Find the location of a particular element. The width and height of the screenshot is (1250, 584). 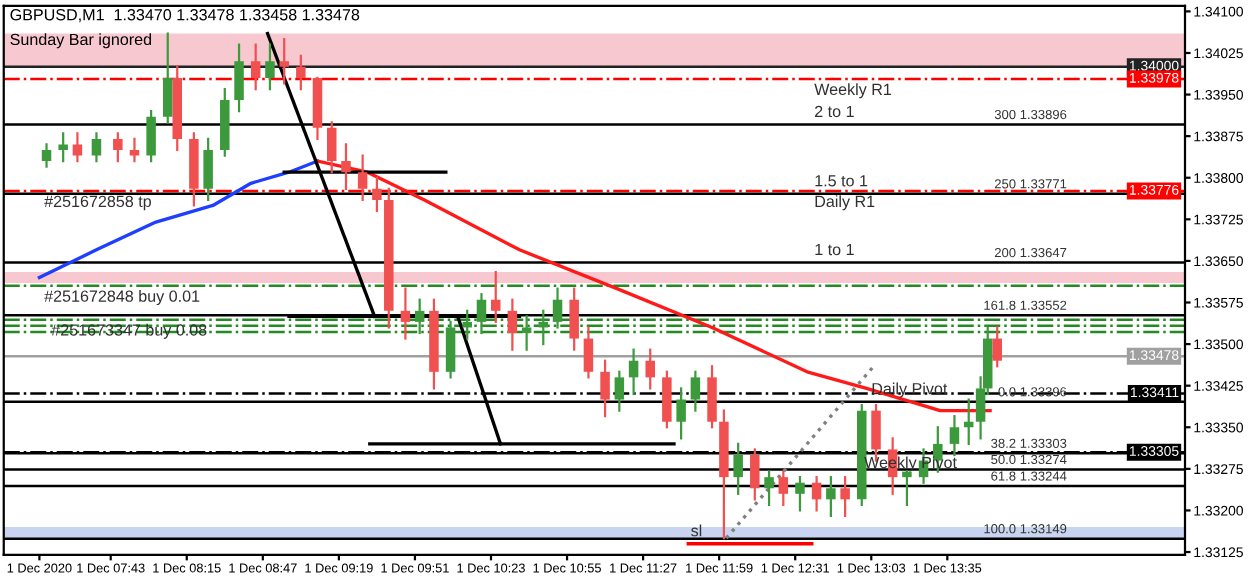

annotation: 1 to 1 is located at coordinates (834, 249).